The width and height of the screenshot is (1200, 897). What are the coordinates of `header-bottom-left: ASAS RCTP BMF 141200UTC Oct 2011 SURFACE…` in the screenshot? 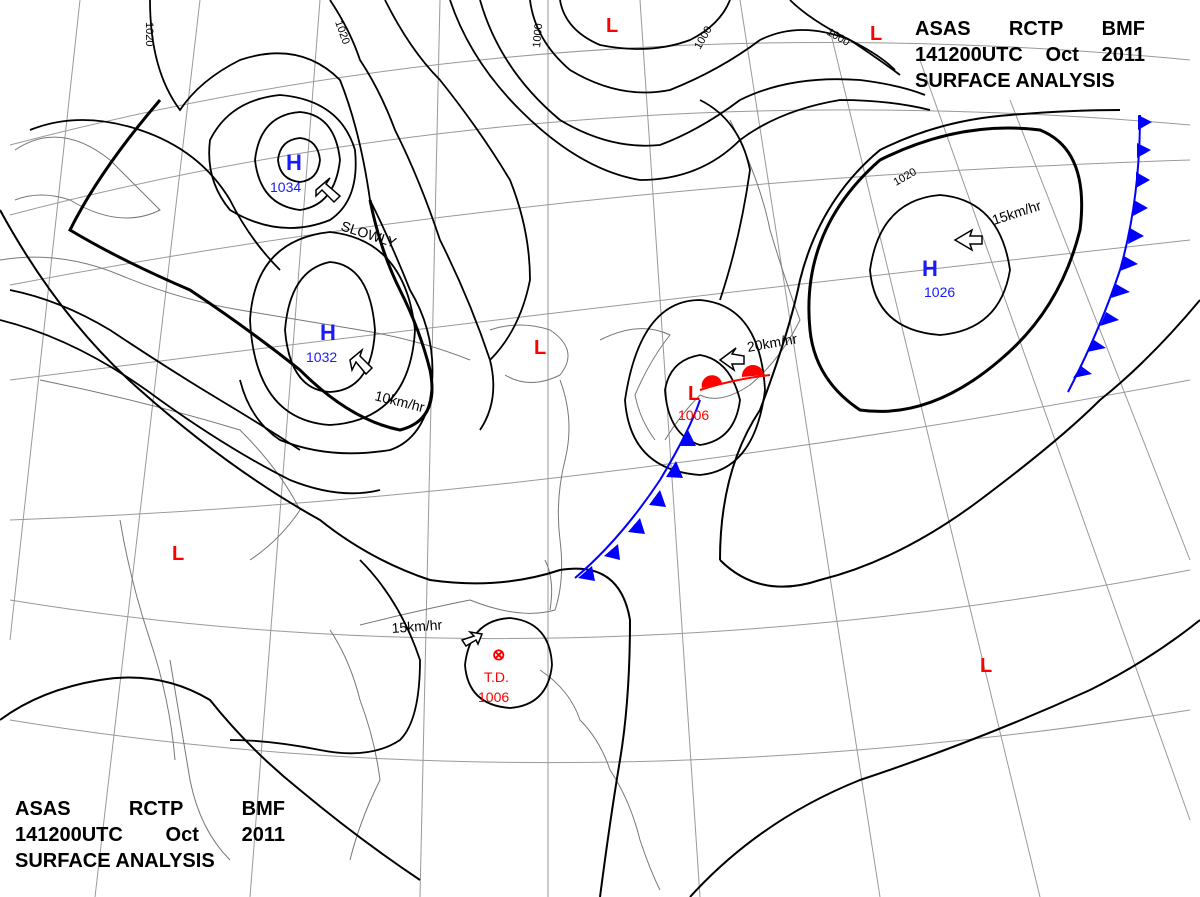 It's located at (150, 835).